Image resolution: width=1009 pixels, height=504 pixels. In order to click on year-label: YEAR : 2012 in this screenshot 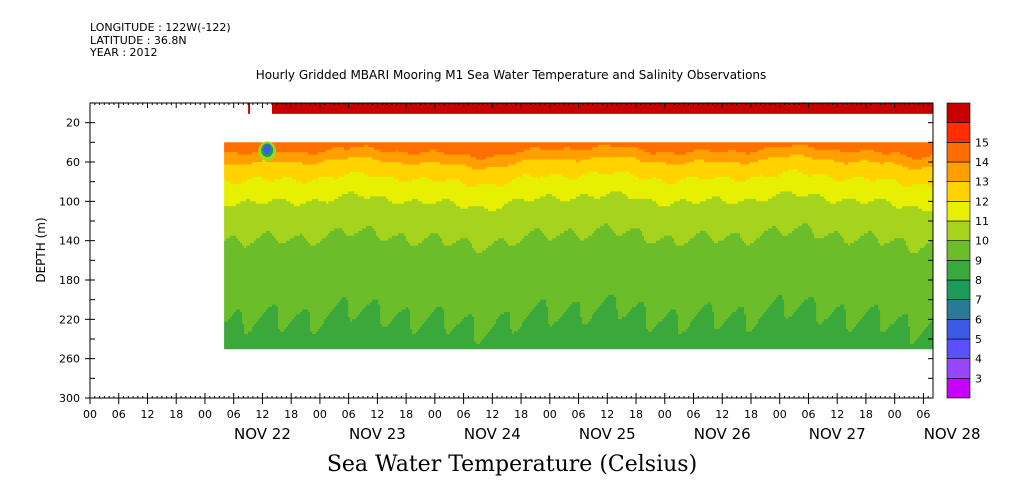, I will do `click(160, 53)`.